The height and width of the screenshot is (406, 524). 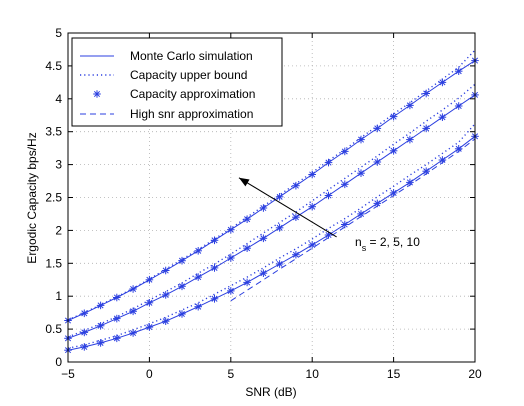 I want to click on y-axis-label: Ergodic Capacity bps/Hz, so click(x=32, y=197).